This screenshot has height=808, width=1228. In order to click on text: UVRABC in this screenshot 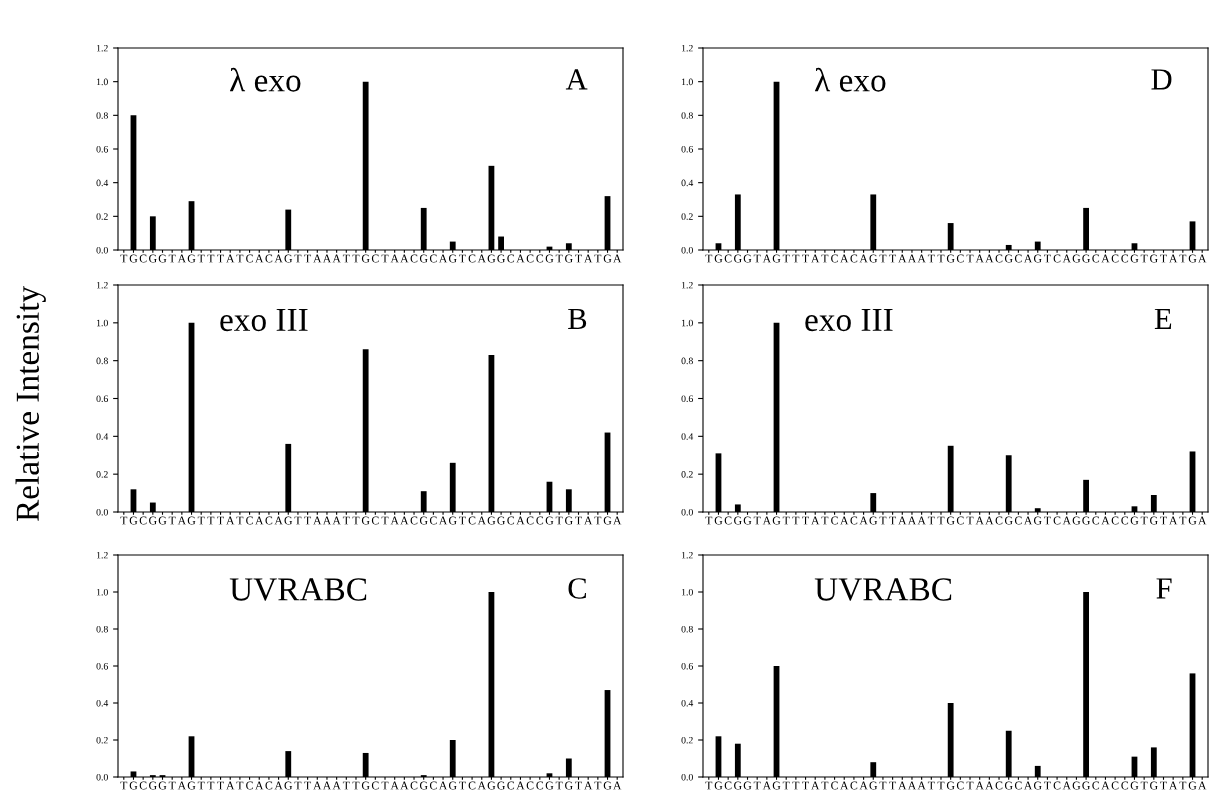, I will do `click(298, 589)`.